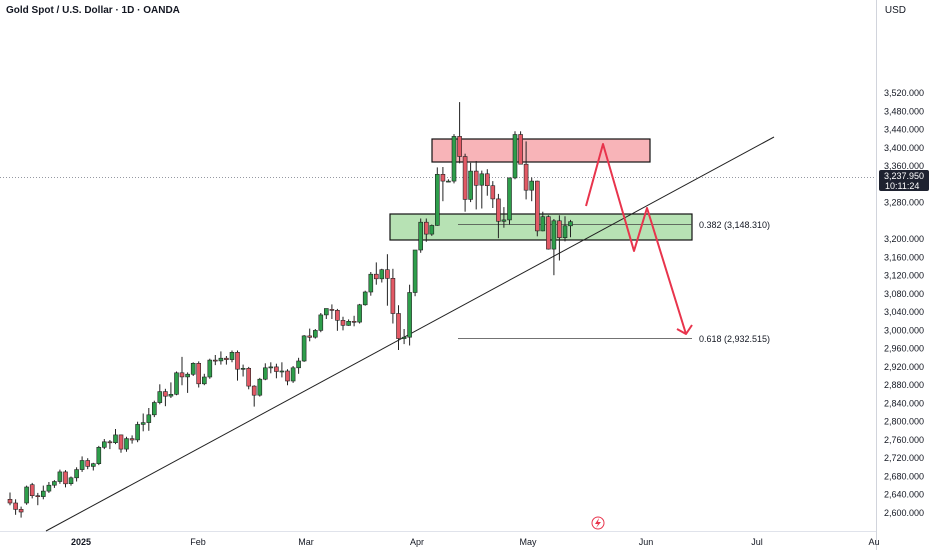  I want to click on fib-0382-label: 0.382 (3,148.310), so click(734, 225).